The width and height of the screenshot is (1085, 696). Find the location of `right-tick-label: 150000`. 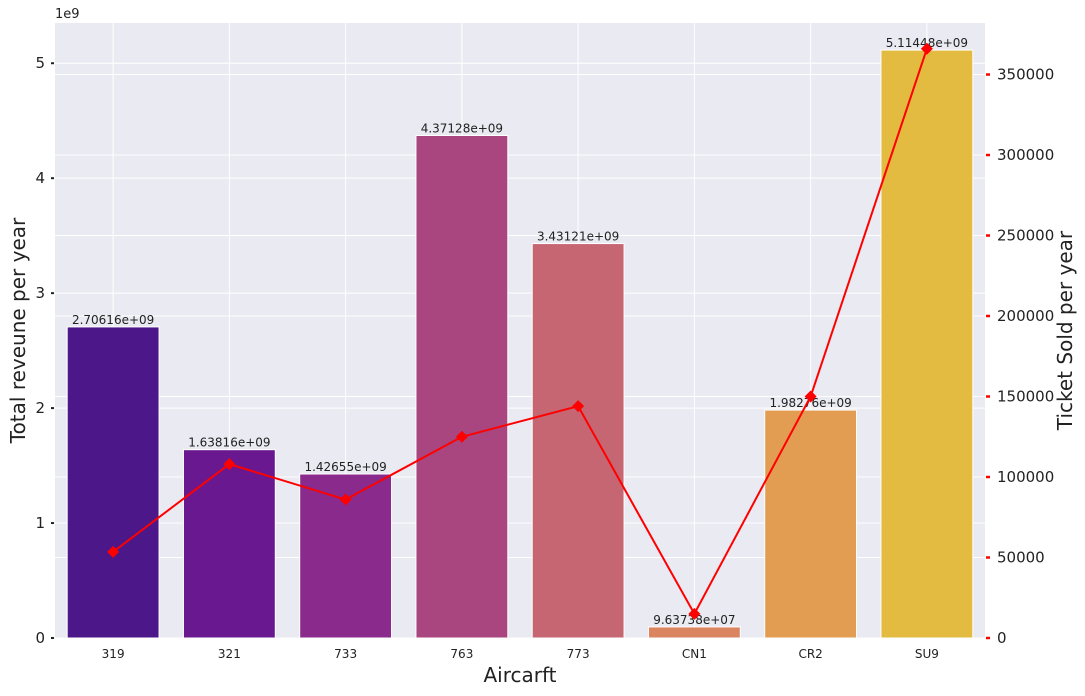

right-tick-label: 150000 is located at coordinates (1025, 397).